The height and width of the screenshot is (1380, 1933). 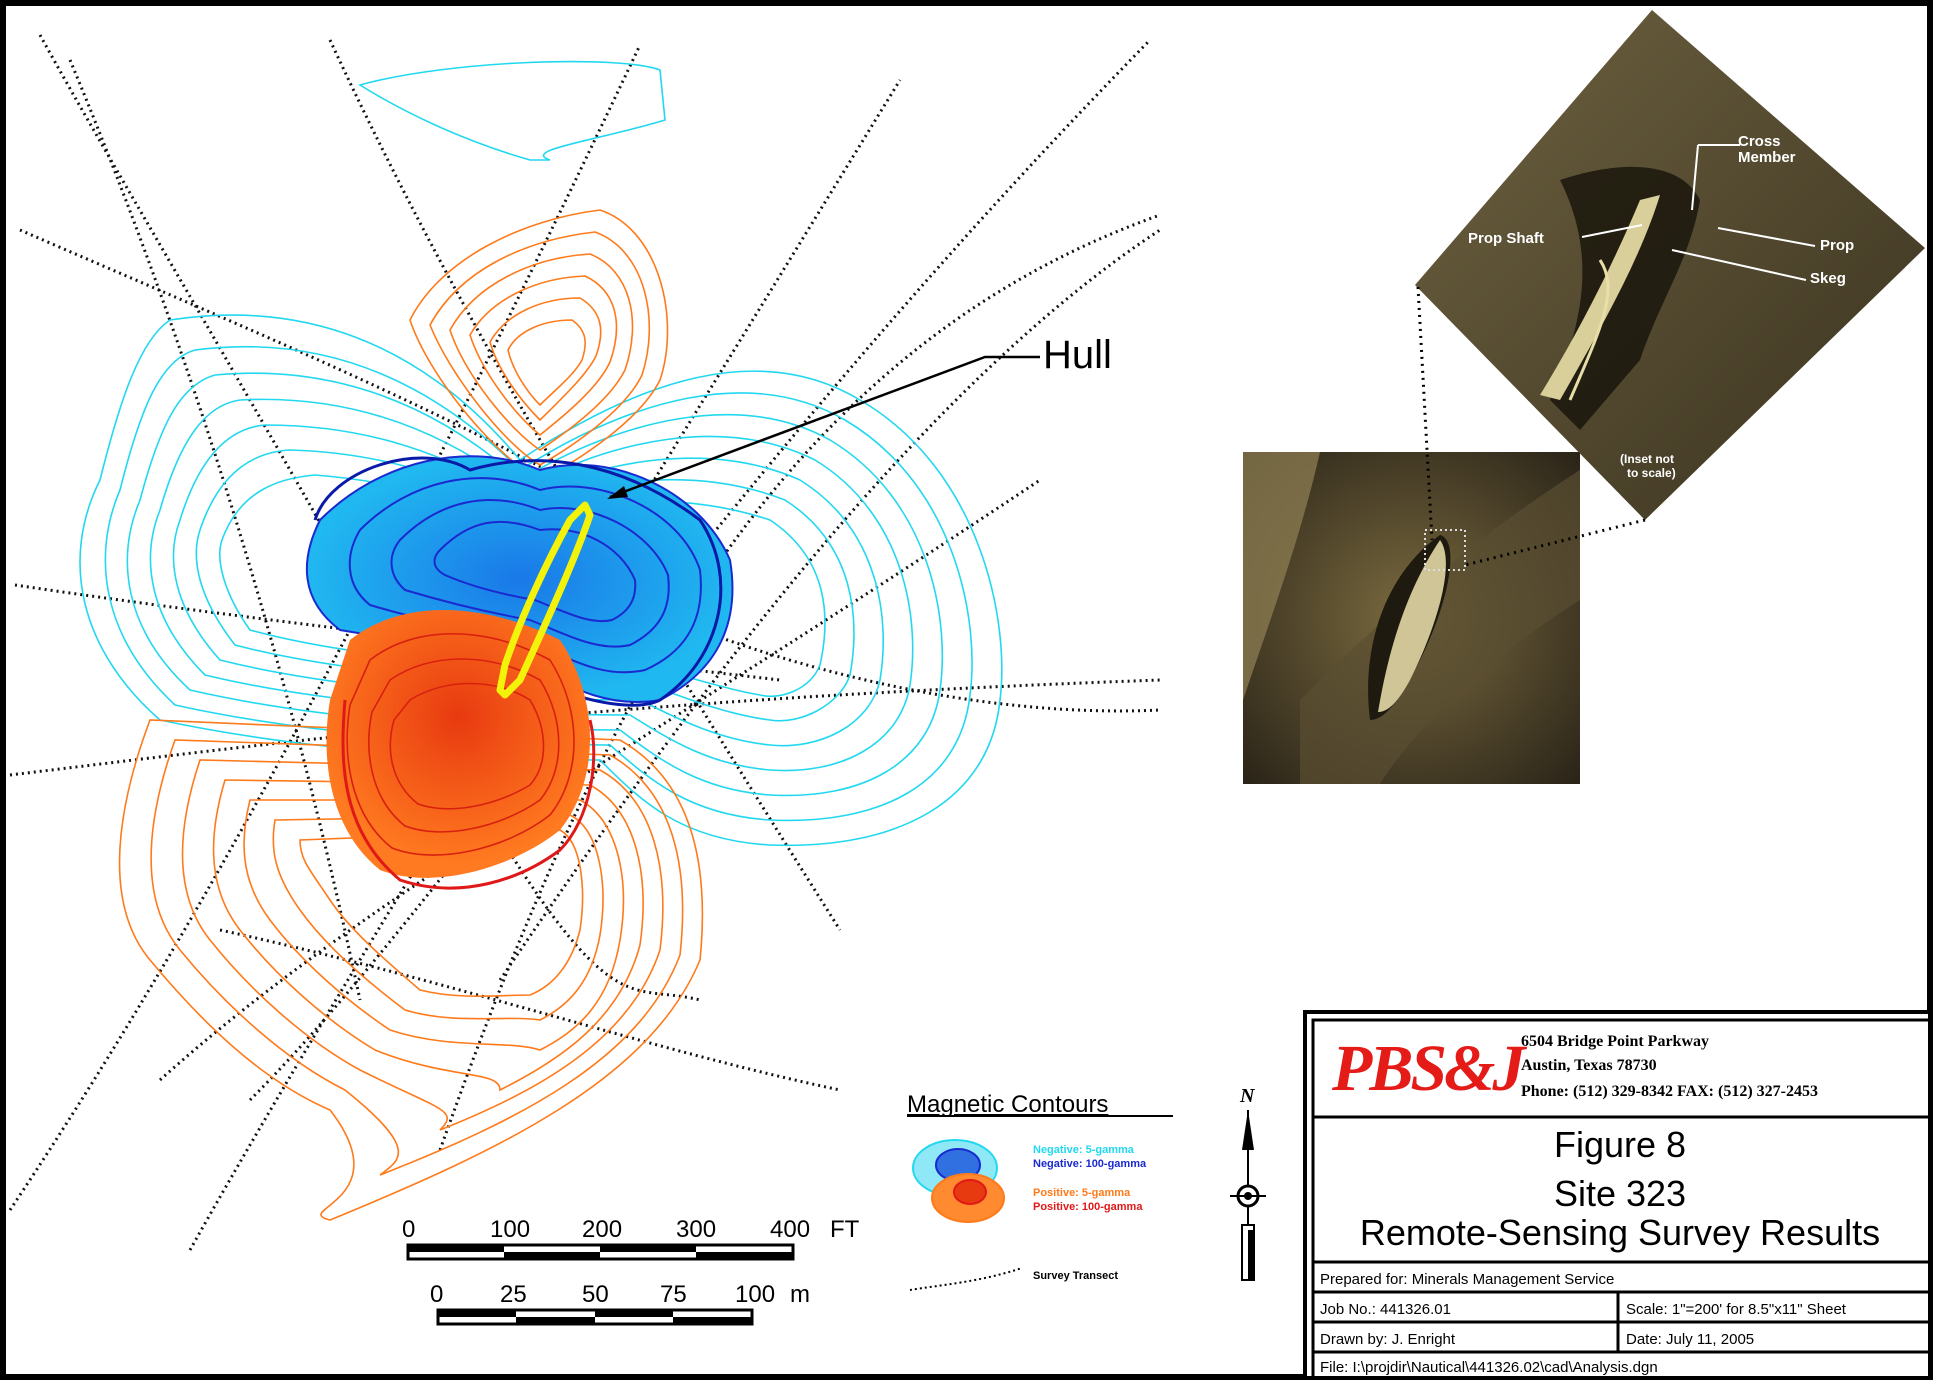 What do you see at coordinates (1767, 157) in the screenshot?
I see `cross-member-label-2: Member` at bounding box center [1767, 157].